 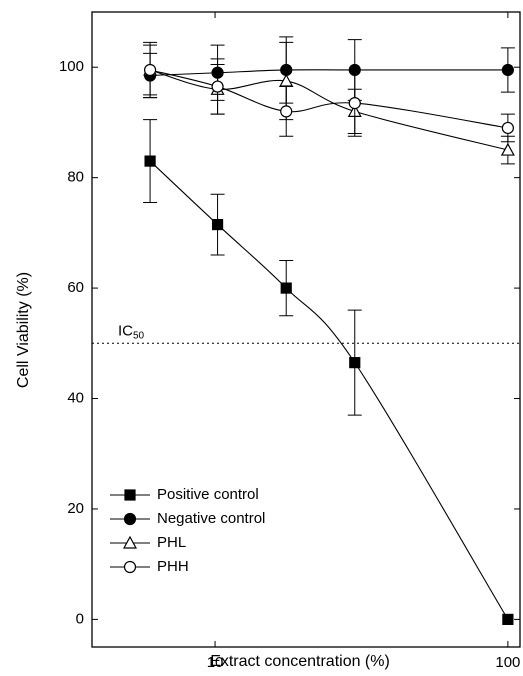 I want to click on ic50-label: IC50, so click(x=131, y=331).